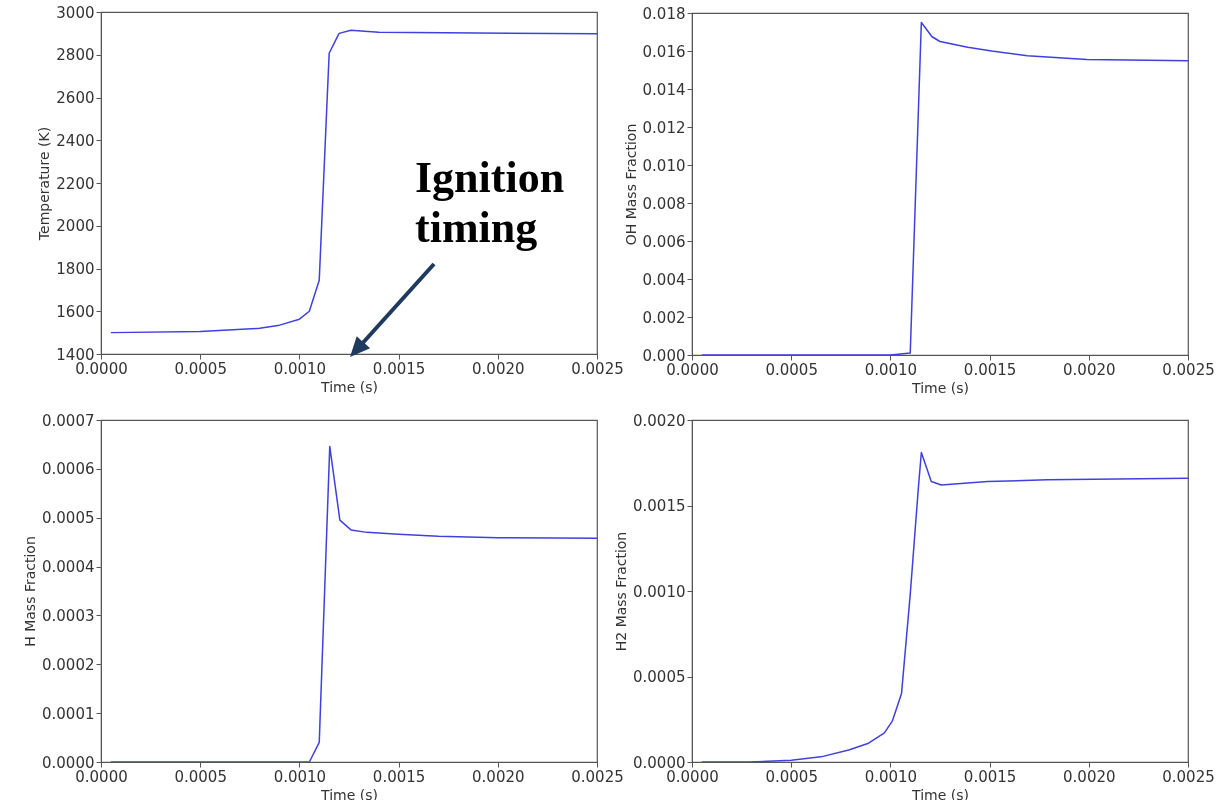  Describe the element at coordinates (75, 12) in the screenshot. I see `y-tick-label: 3000` at that location.